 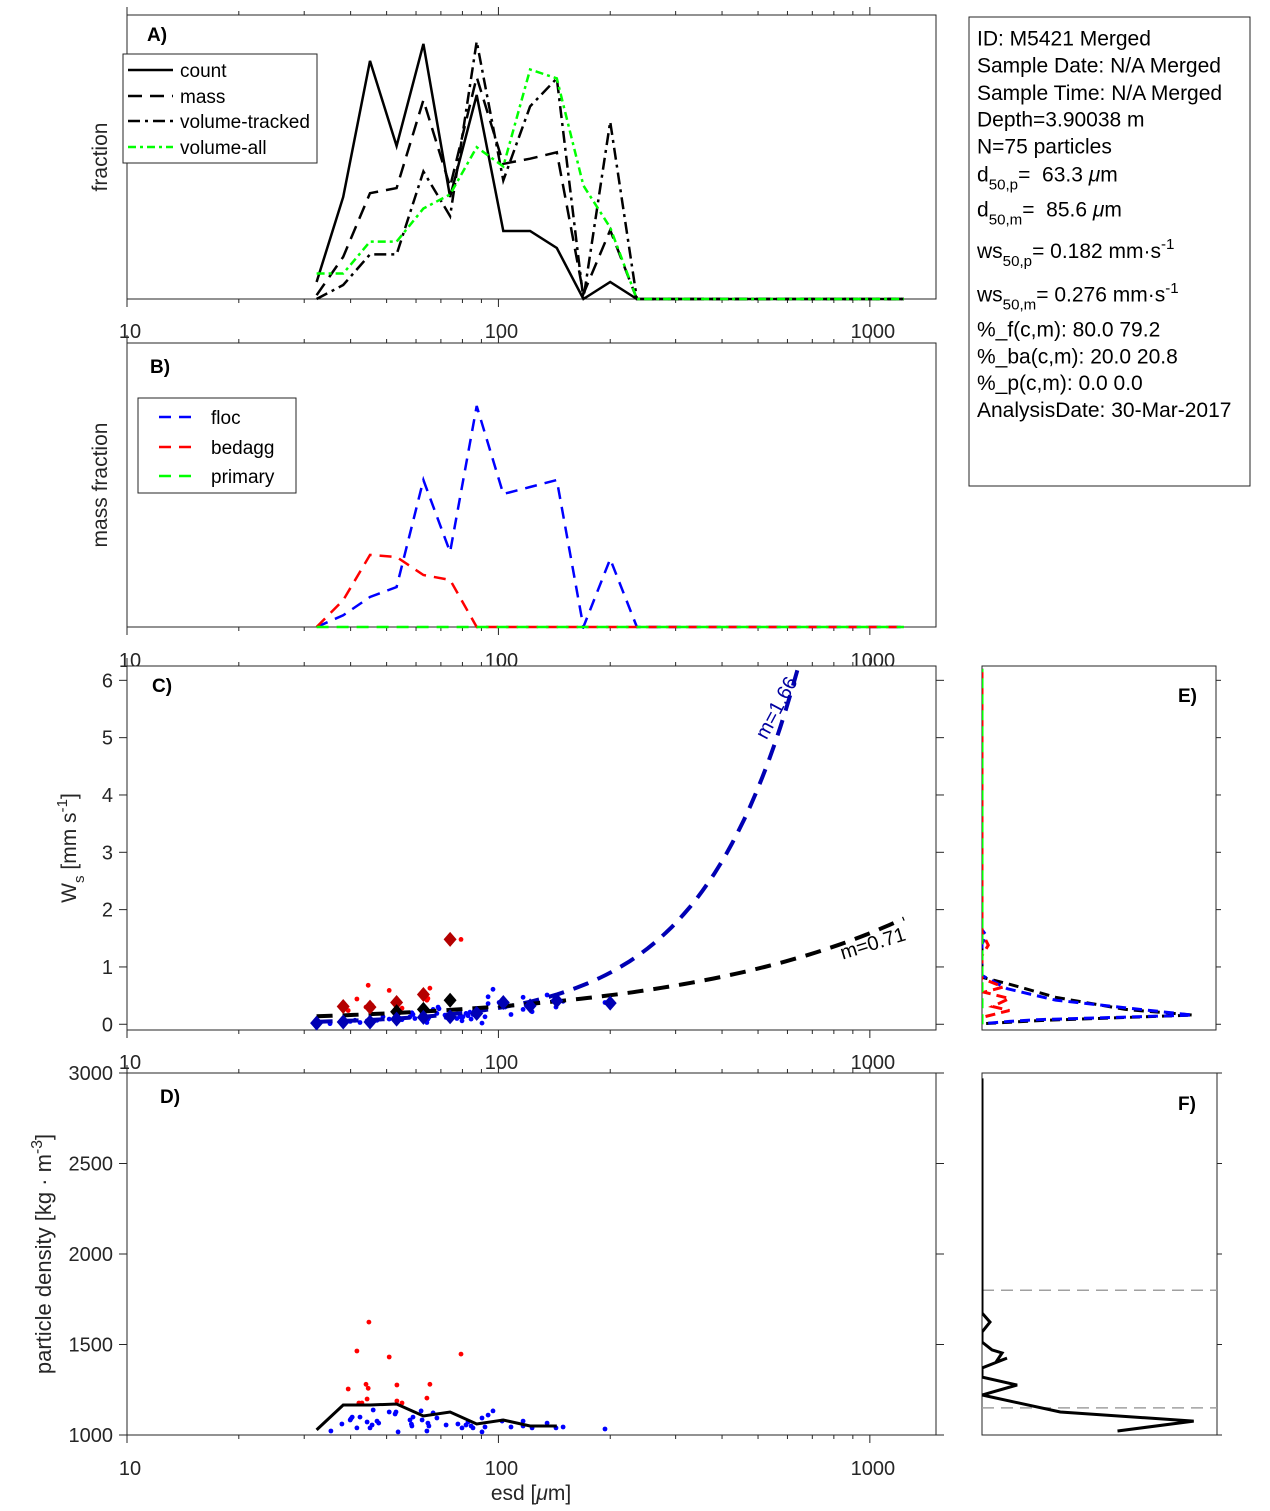 I want to click on y-tick-label: 4, so click(x=107, y=796).